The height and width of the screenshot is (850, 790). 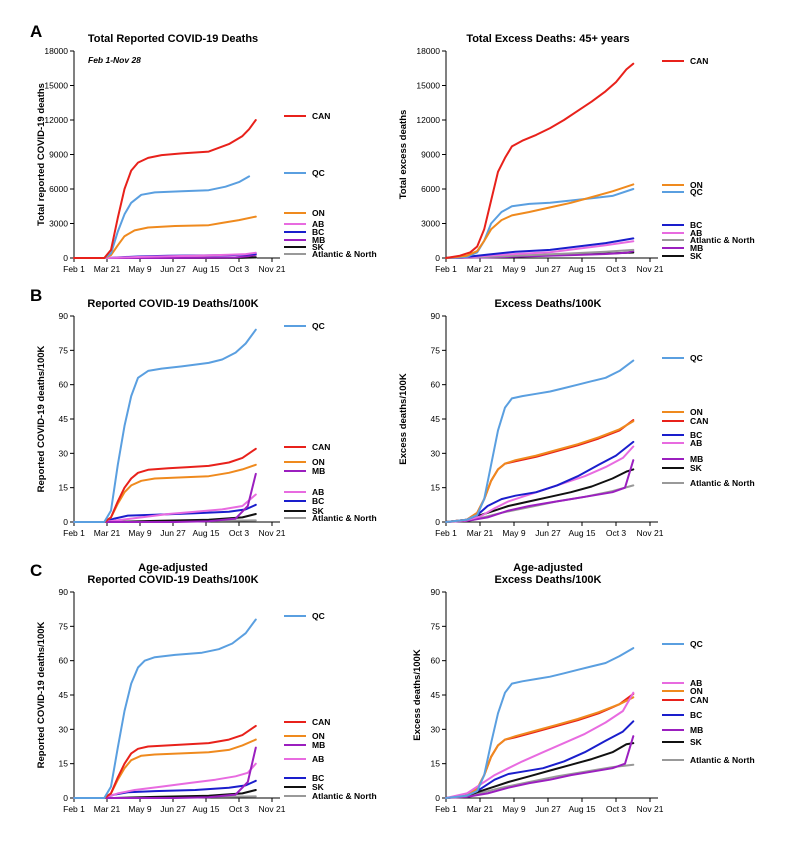 I want to click on chart-annotation: Feb 1-Nov 28, so click(x=114, y=60).